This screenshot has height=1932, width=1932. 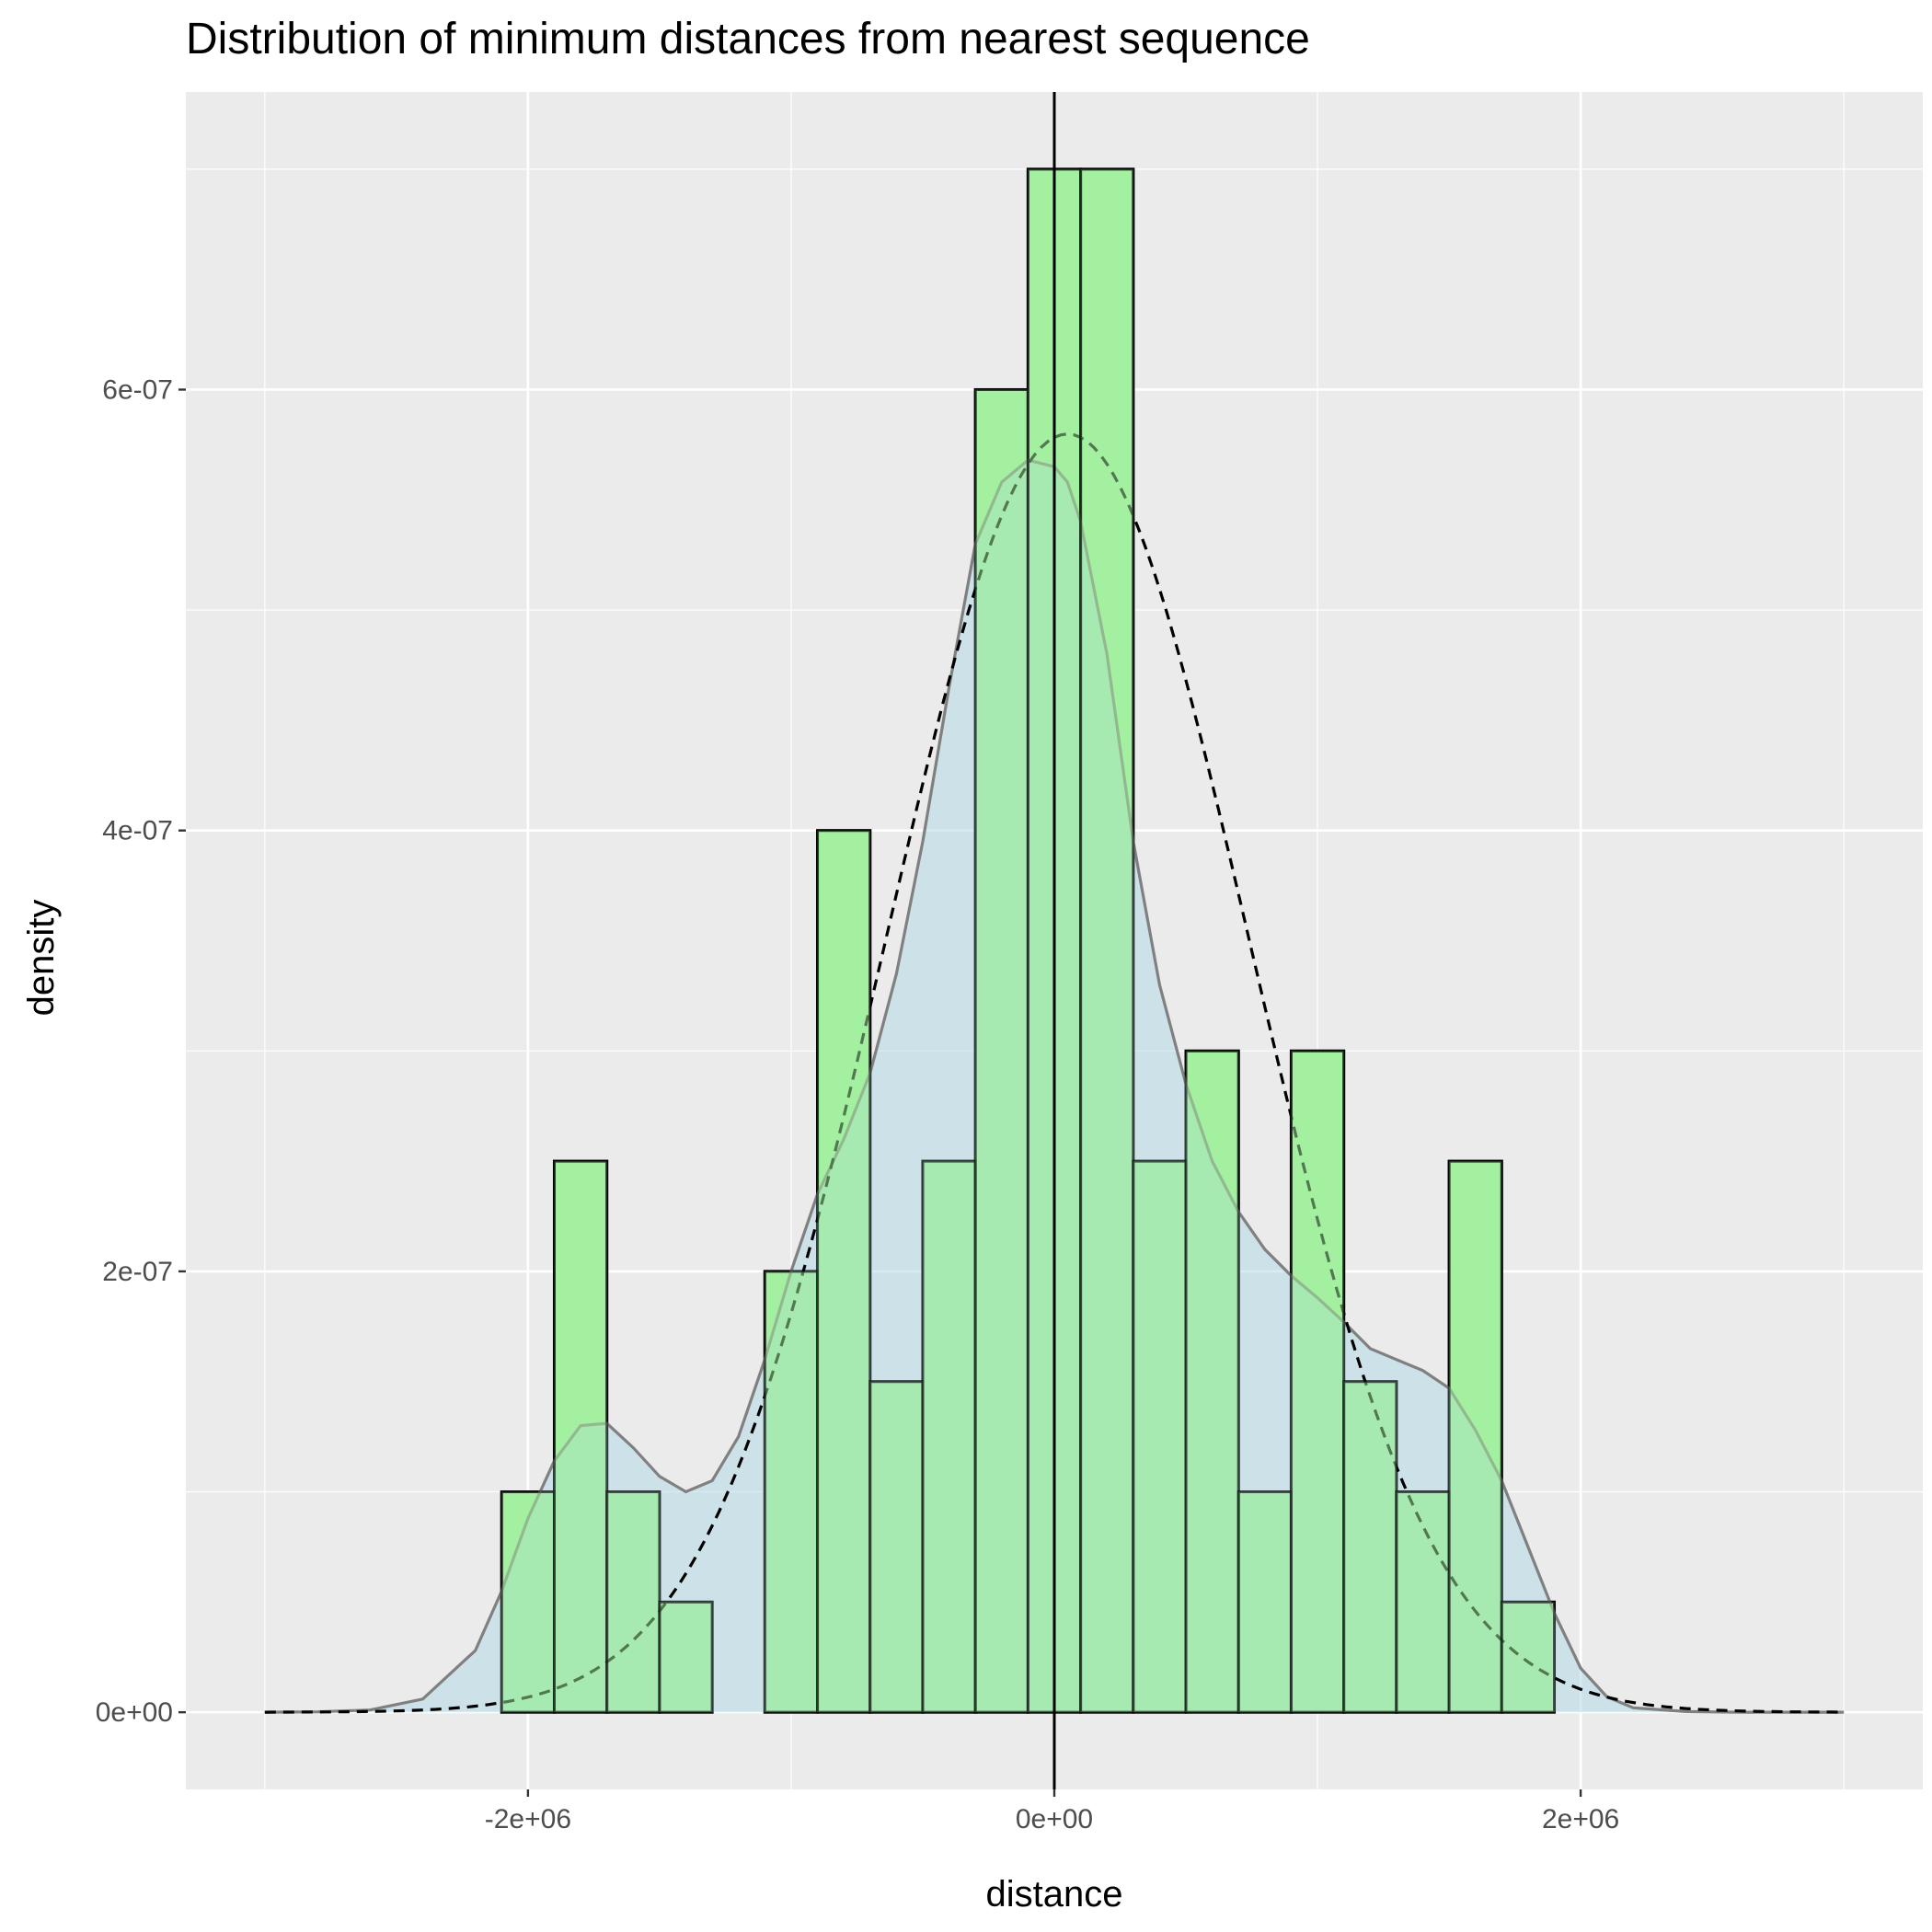 What do you see at coordinates (137, 389) in the screenshot?
I see `y-tick-label: 6e-07` at bounding box center [137, 389].